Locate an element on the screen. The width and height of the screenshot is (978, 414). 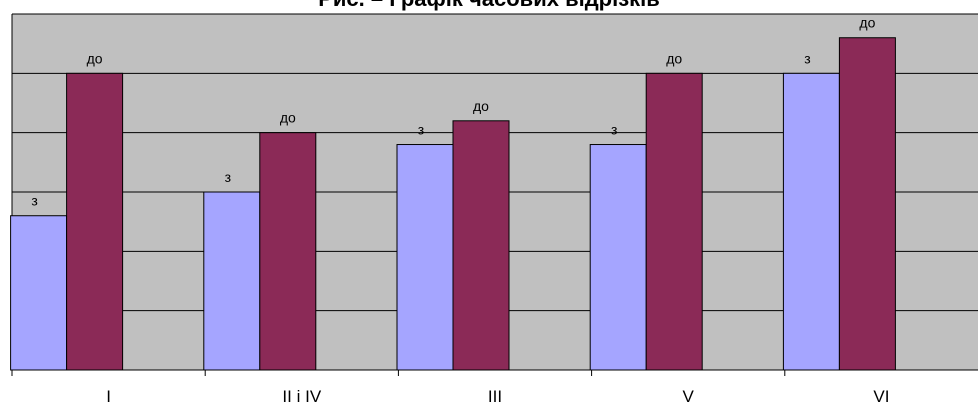
x-tick-labels: I II i IV III V VI is located at coordinates (497, 396).